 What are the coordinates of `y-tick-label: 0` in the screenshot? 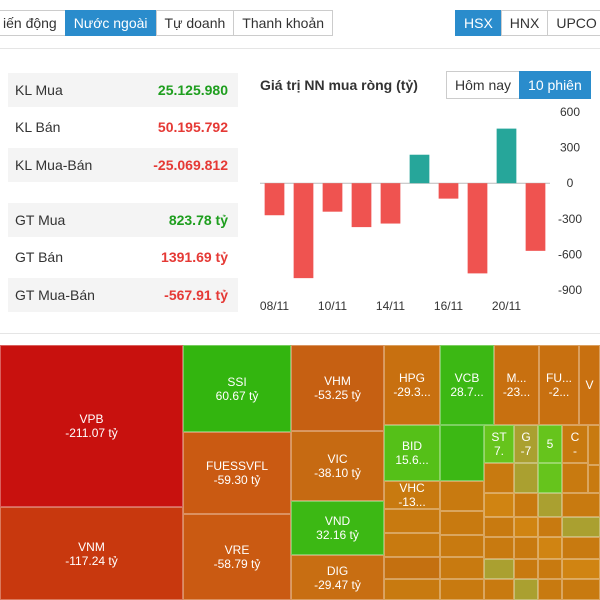 It's located at (570, 183).